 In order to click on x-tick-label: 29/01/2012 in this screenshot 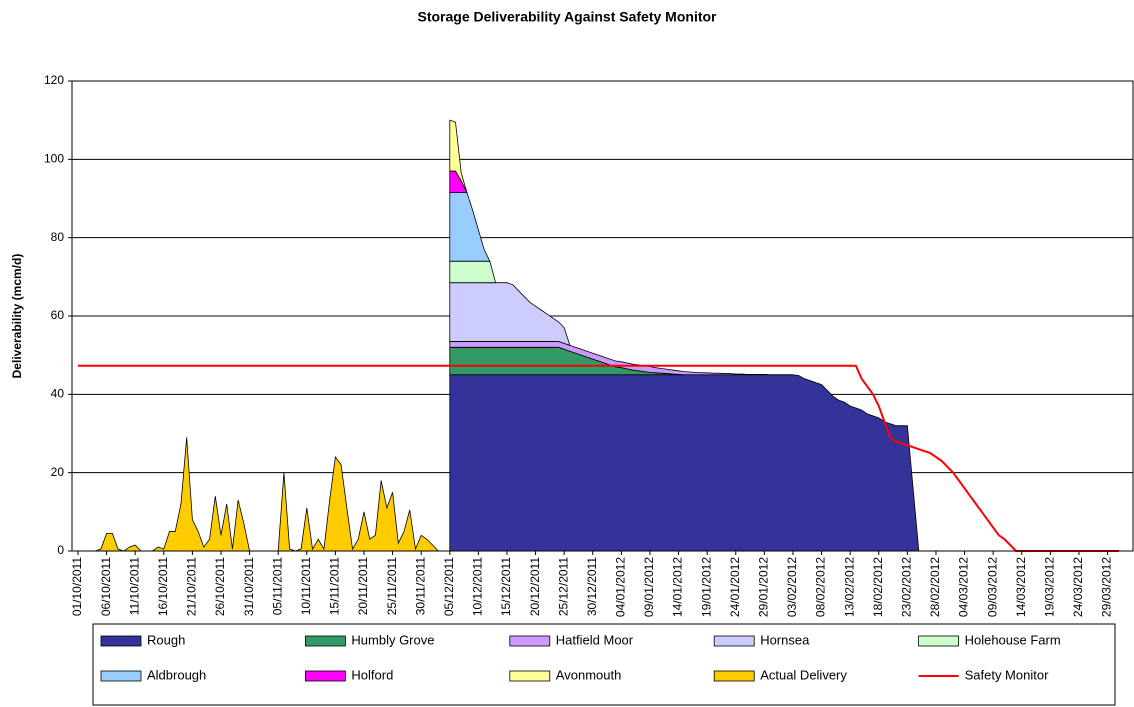, I will do `click(764, 587)`.